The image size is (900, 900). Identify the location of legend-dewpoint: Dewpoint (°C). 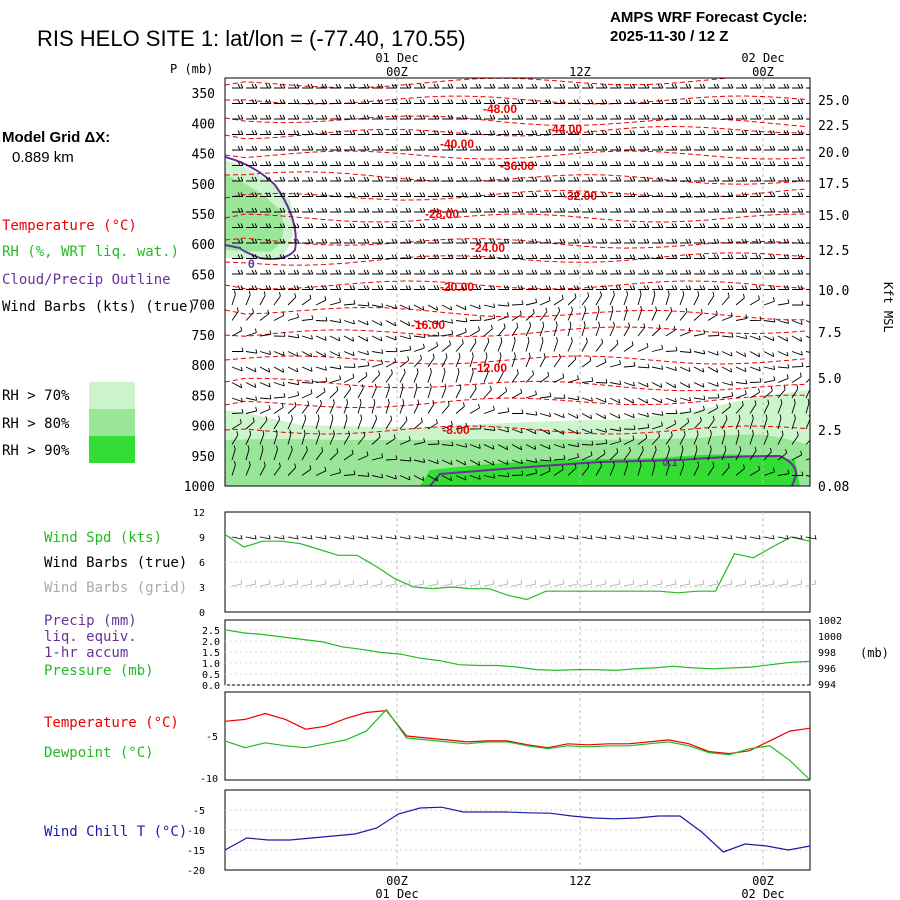
(99, 753).